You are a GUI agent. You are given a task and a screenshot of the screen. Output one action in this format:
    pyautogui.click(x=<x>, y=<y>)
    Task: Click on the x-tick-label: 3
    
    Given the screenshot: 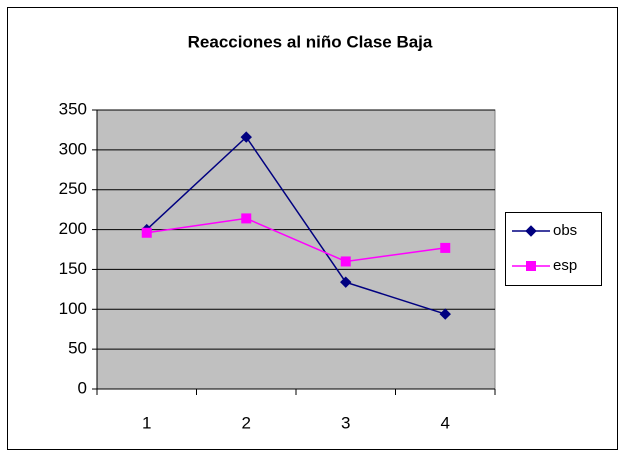 What is the action you would take?
    pyautogui.click(x=345, y=422)
    